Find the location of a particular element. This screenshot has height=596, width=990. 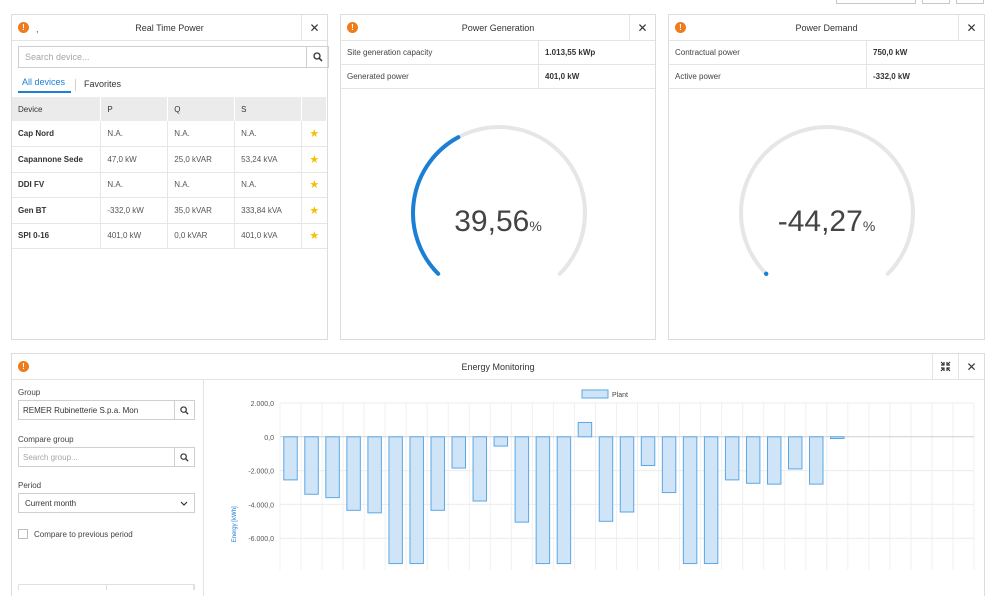

table-row: DDI FV N.A. N.A. N.A. ★ is located at coordinates (169, 185).